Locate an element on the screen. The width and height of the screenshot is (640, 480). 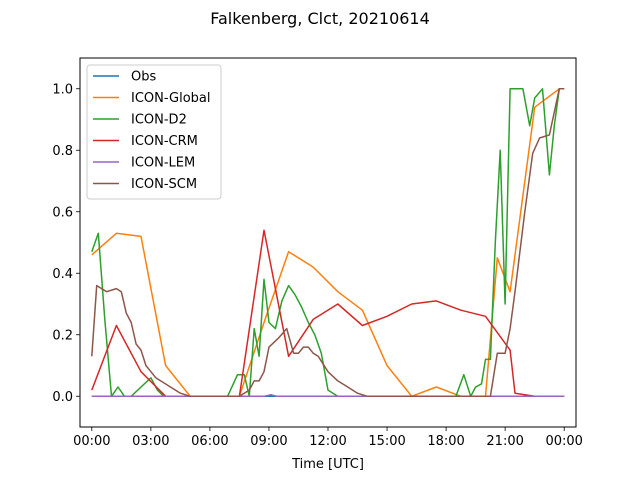
x-tick-label: 15:00 is located at coordinates (386, 441).